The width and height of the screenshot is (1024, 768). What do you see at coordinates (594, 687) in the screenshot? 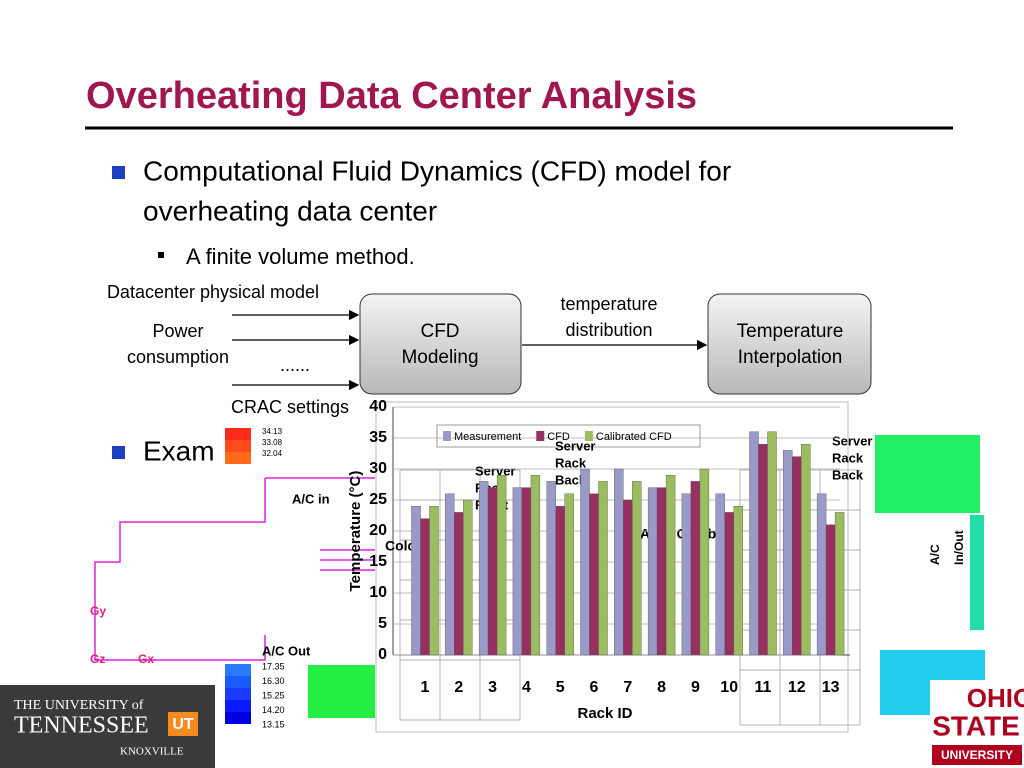
I see `x-tick-label: 6` at bounding box center [594, 687].